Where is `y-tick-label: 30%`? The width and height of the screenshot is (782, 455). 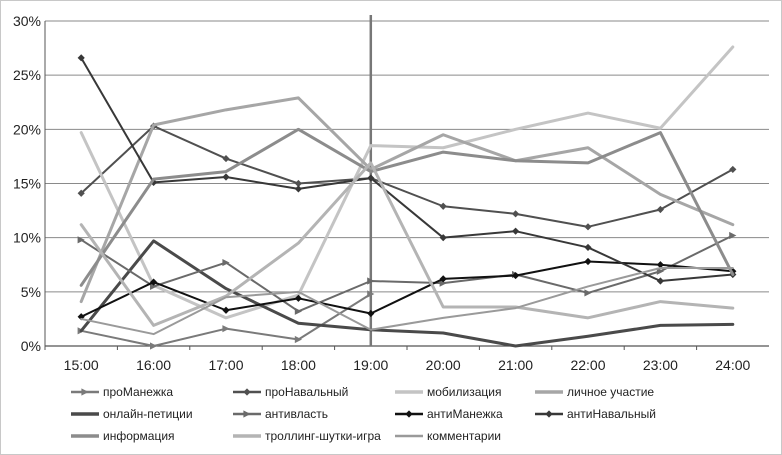 y-tick-label: 30% is located at coordinates (27, 21).